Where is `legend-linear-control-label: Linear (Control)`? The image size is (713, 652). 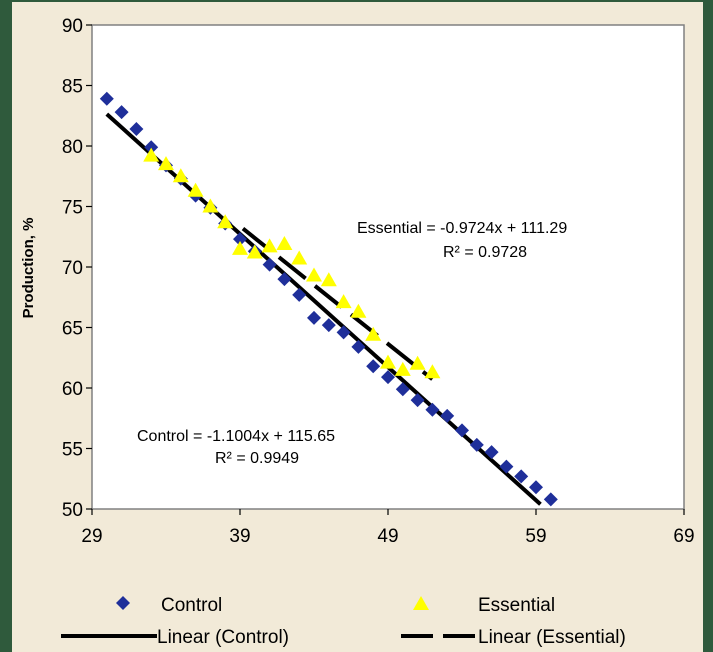
legend-linear-control-label: Linear (Control) is located at coordinates (223, 637).